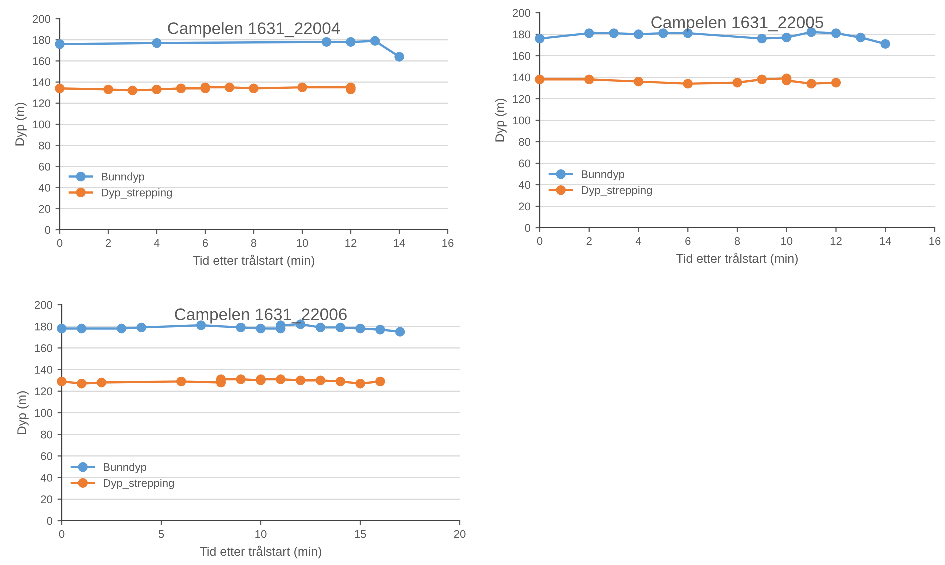  What do you see at coordinates (460, 534) in the screenshot?
I see `x-tick-label: 20` at bounding box center [460, 534].